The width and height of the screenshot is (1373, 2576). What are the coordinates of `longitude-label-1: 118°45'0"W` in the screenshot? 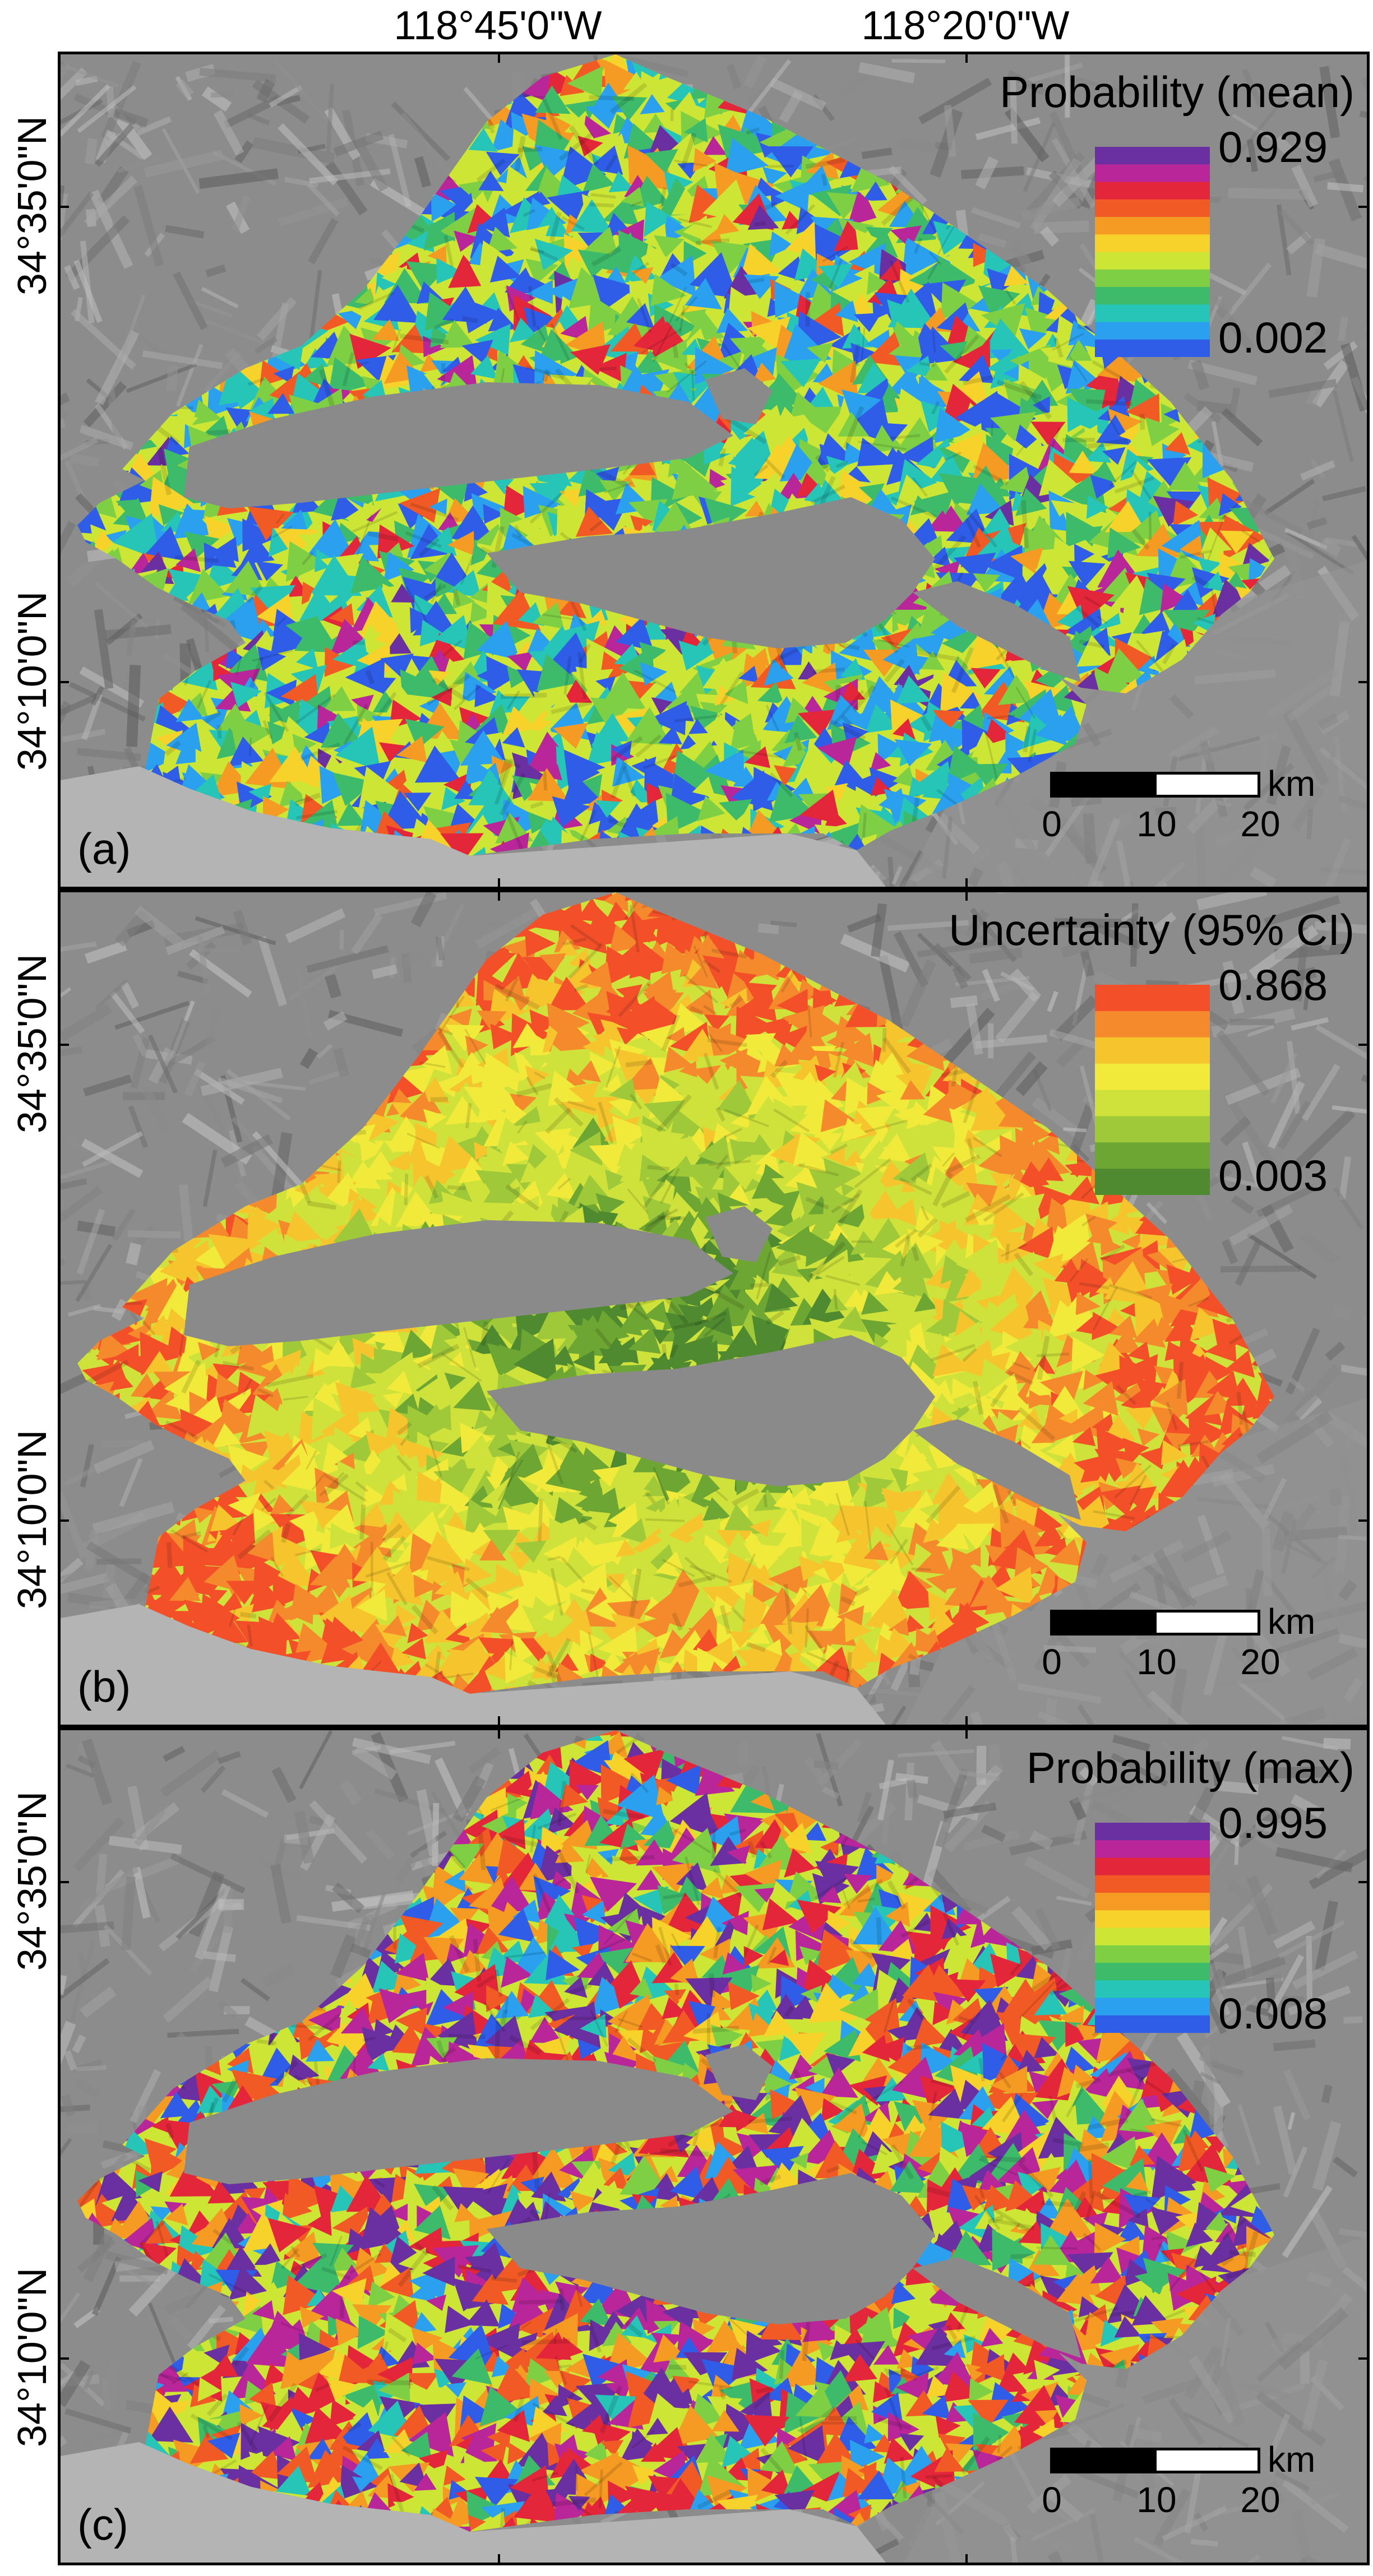 It's located at (498, 25).